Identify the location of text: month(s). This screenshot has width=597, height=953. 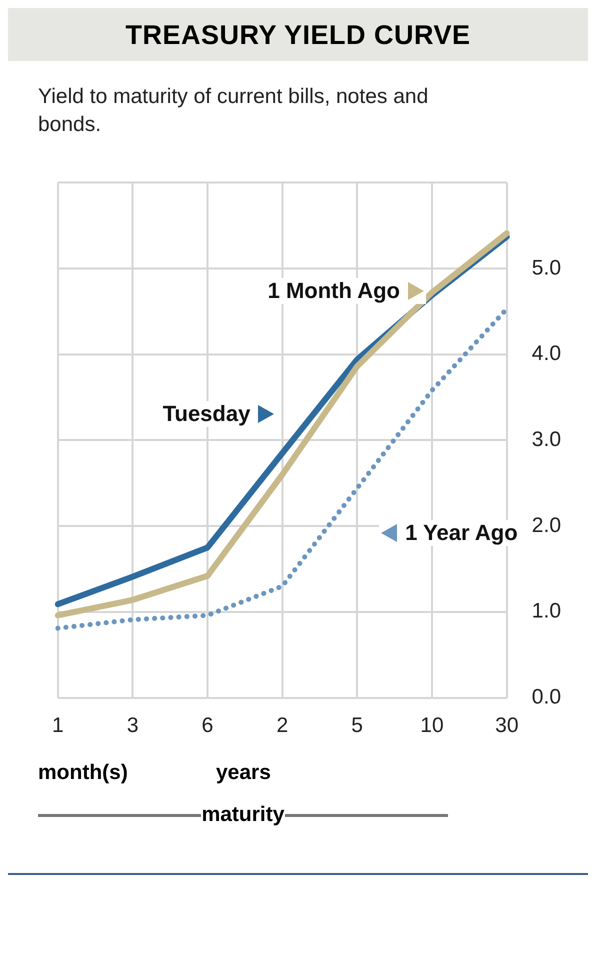
(83, 773).